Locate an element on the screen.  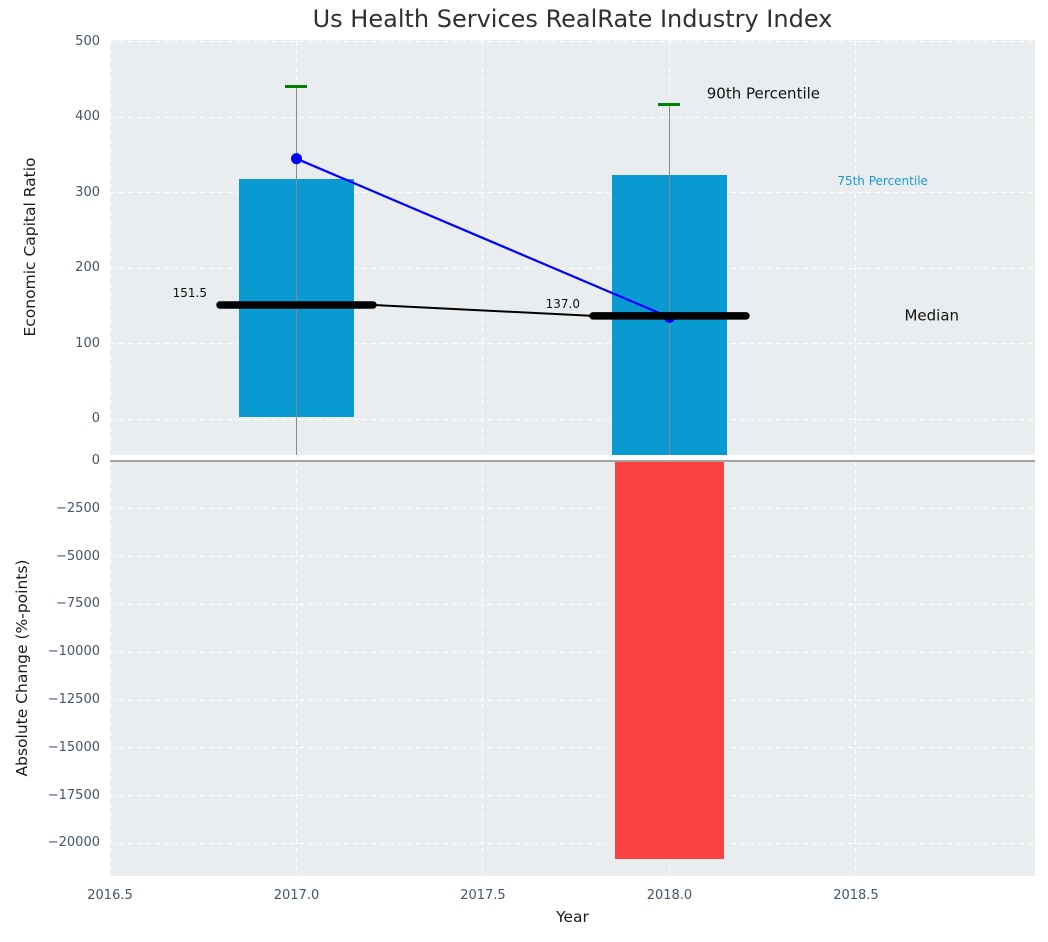
annotation-151.5: 151.5 is located at coordinates (189, 293).